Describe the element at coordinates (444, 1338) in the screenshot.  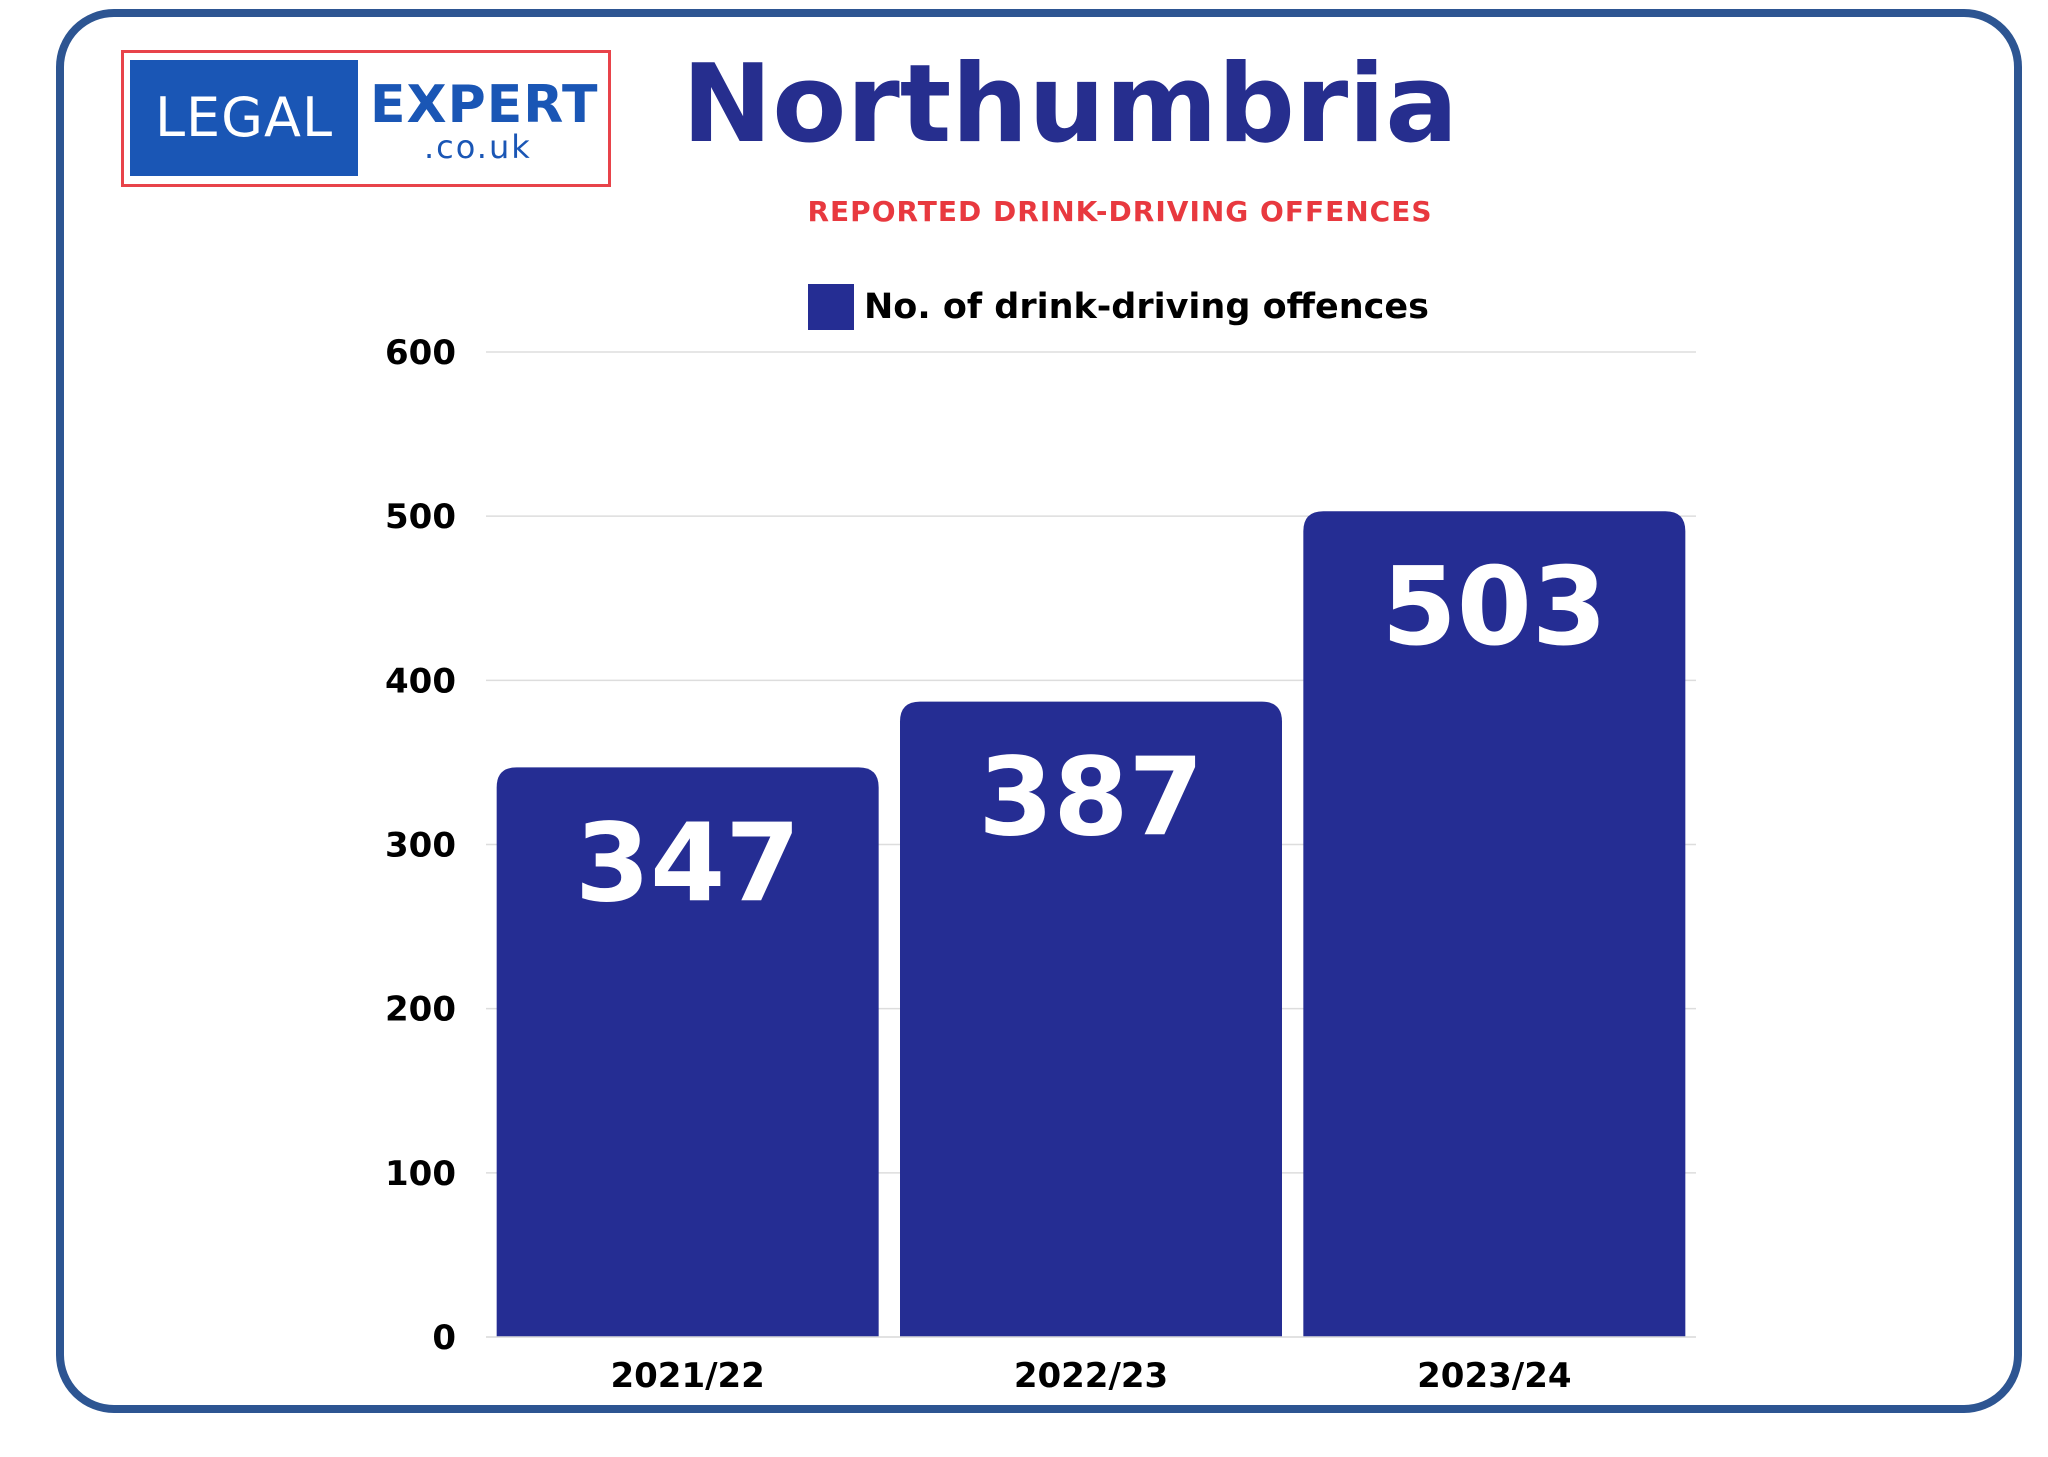
I see `y-tick-label: 0` at that location.